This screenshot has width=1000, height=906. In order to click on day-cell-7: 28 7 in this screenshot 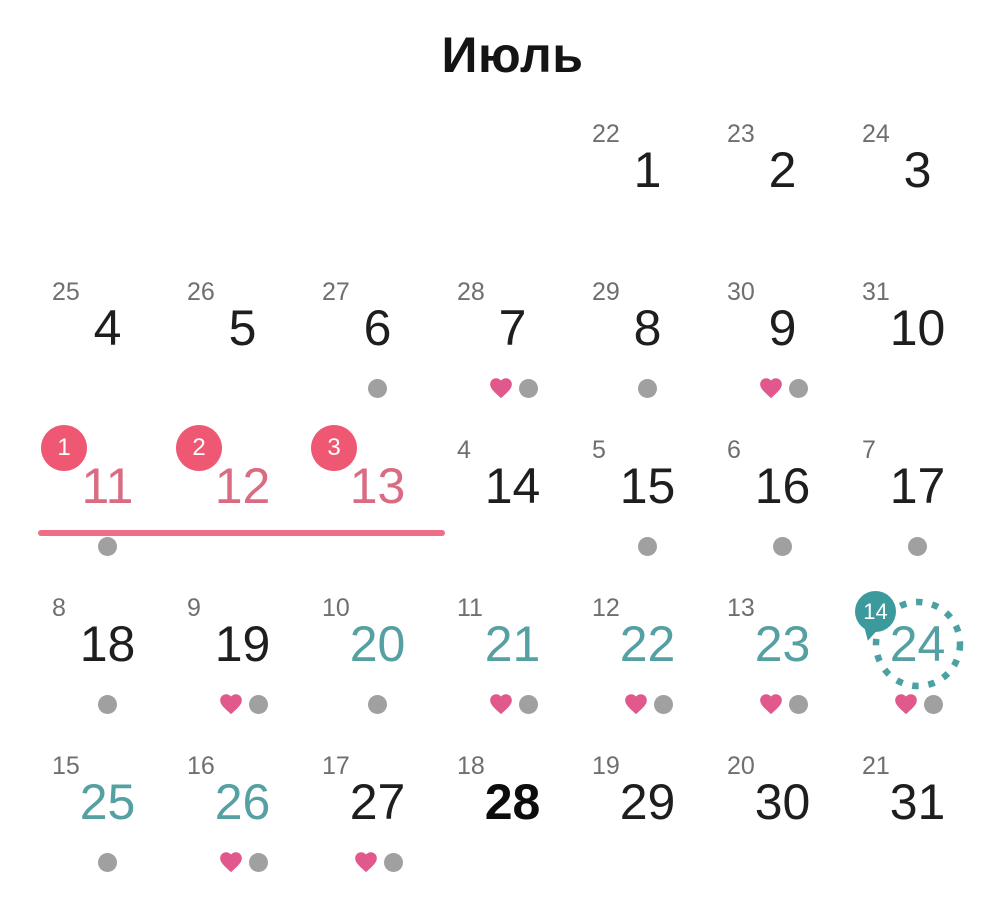, I will do `click(512, 352)`.